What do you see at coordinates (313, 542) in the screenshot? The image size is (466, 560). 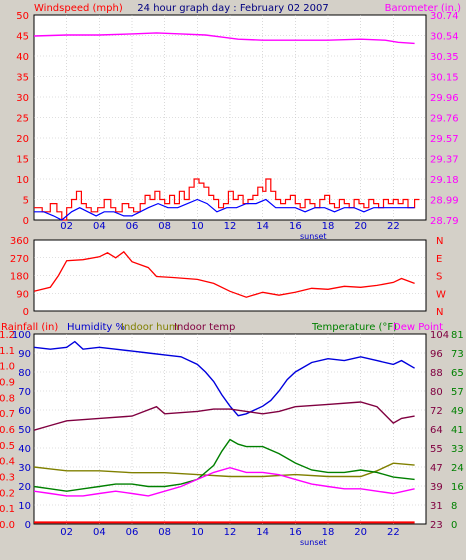 I see `sunset-label: sunset` at bounding box center [313, 542].